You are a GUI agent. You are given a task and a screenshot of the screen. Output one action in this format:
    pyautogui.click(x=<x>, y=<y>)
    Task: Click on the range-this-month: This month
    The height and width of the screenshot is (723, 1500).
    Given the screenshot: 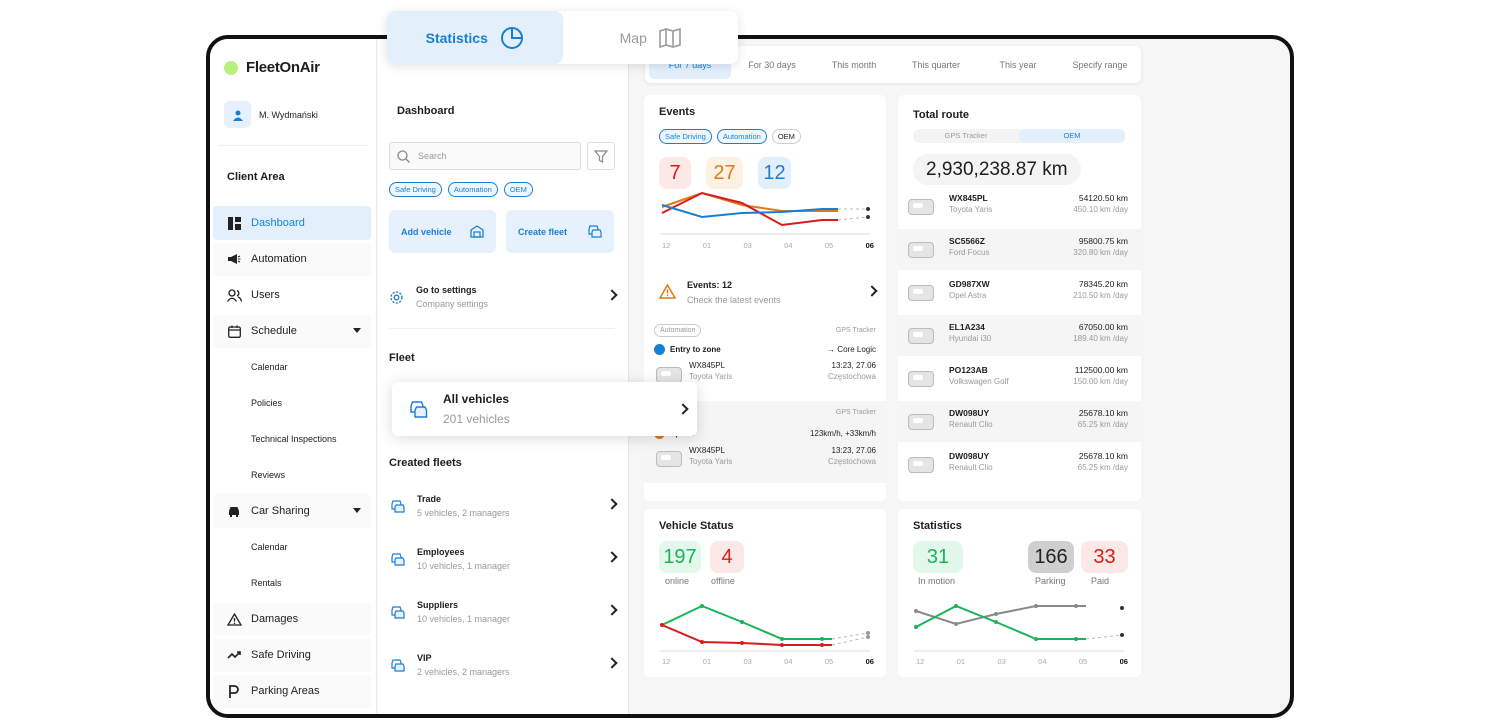 What is the action you would take?
    pyautogui.click(x=854, y=64)
    